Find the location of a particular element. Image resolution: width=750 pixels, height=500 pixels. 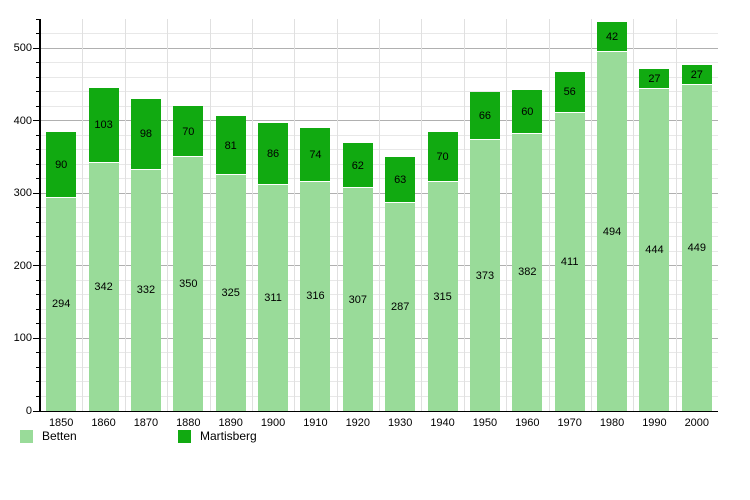

betten-series-swatch-icon is located at coordinates (26, 436).